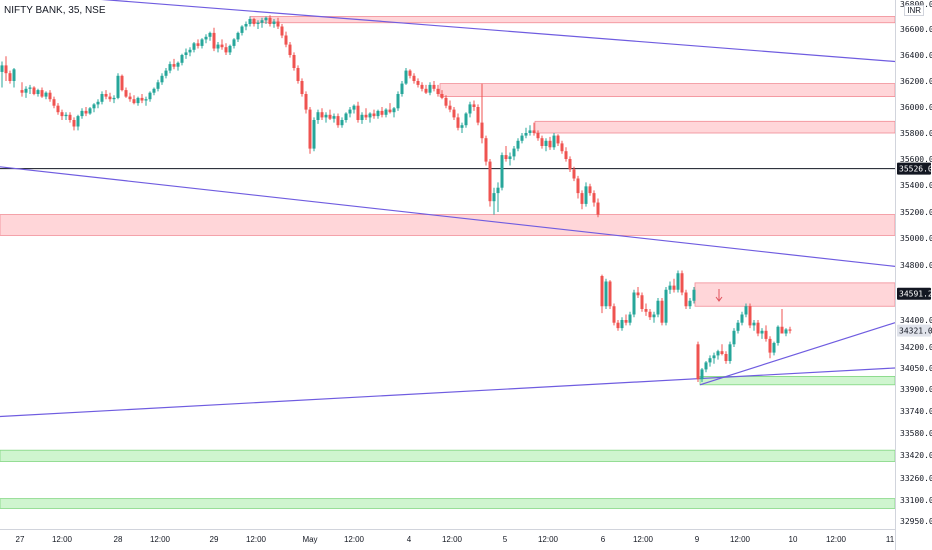 Image resolution: width=932 pixels, height=550 pixels. I want to click on price-tick-label: 35200.00, so click(916, 212).